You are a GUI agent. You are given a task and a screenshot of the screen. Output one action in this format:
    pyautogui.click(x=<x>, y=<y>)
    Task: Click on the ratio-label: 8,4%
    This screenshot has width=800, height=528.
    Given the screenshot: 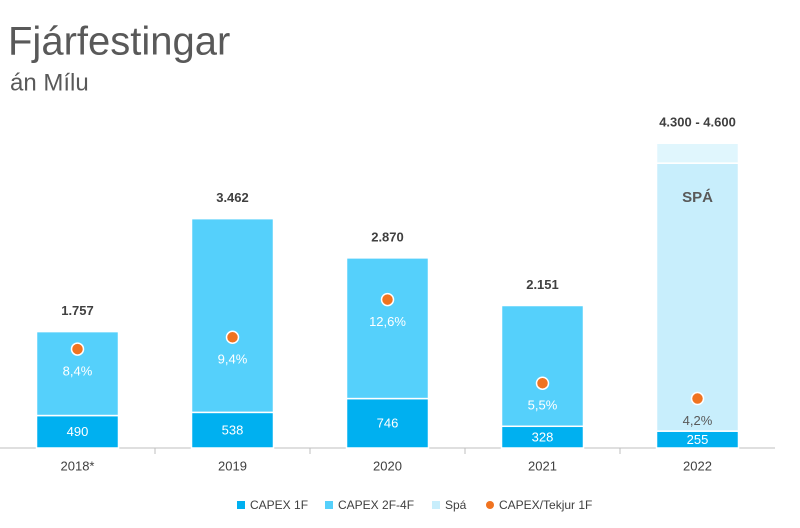 What is the action you would take?
    pyautogui.click(x=78, y=371)
    